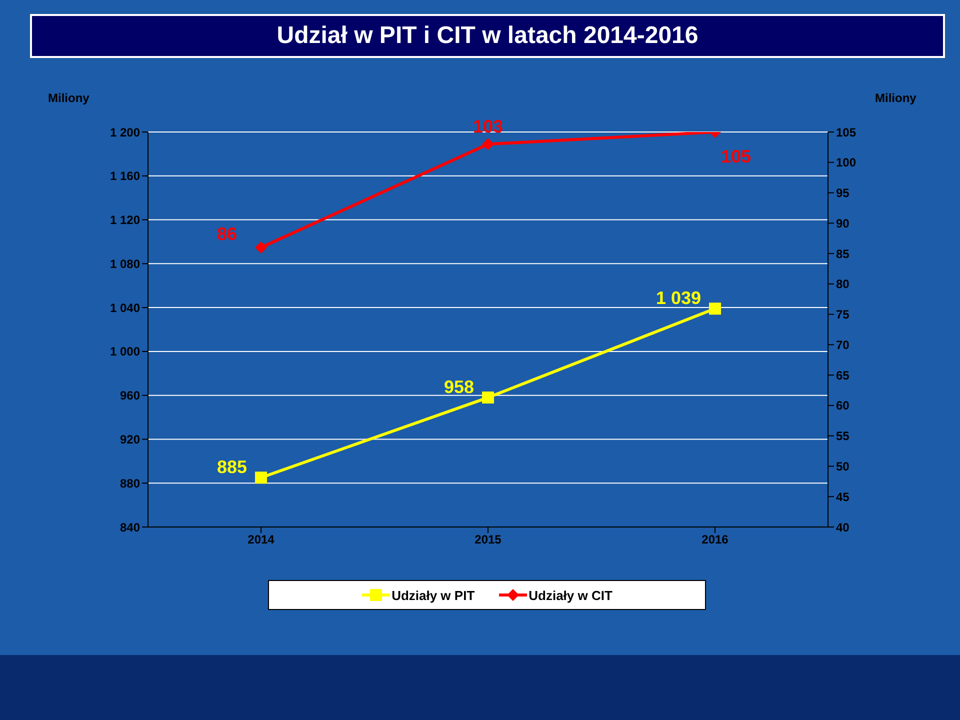 This screenshot has width=960, height=720. I want to click on y2-tick-label: 50, so click(843, 466).